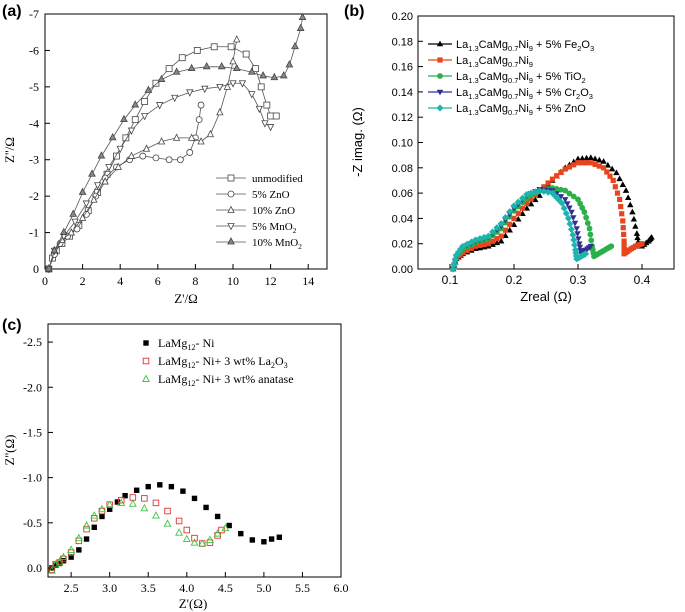 Image resolution: width=685 pixels, height=612 pixels. Describe the element at coordinates (32, 523) in the screenshot. I see `c-ytick-label: -0.5` at that location.